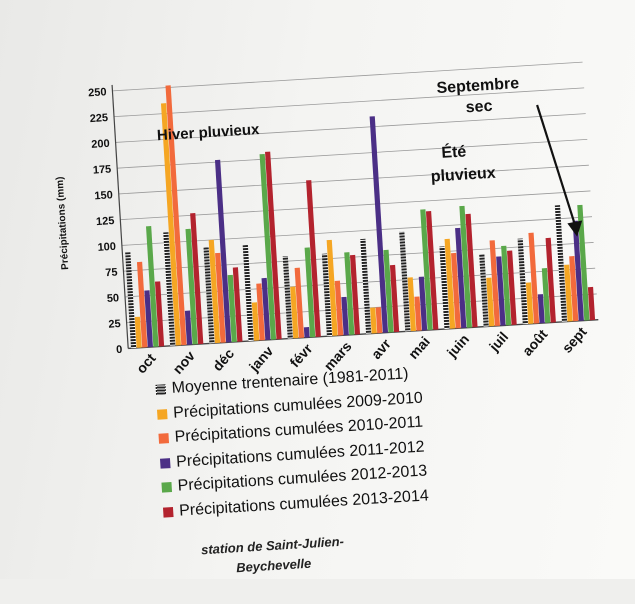 This screenshot has height=604, width=635. What do you see at coordinates (557, 168) in the screenshot?
I see `annotation-arrow` at bounding box center [557, 168].